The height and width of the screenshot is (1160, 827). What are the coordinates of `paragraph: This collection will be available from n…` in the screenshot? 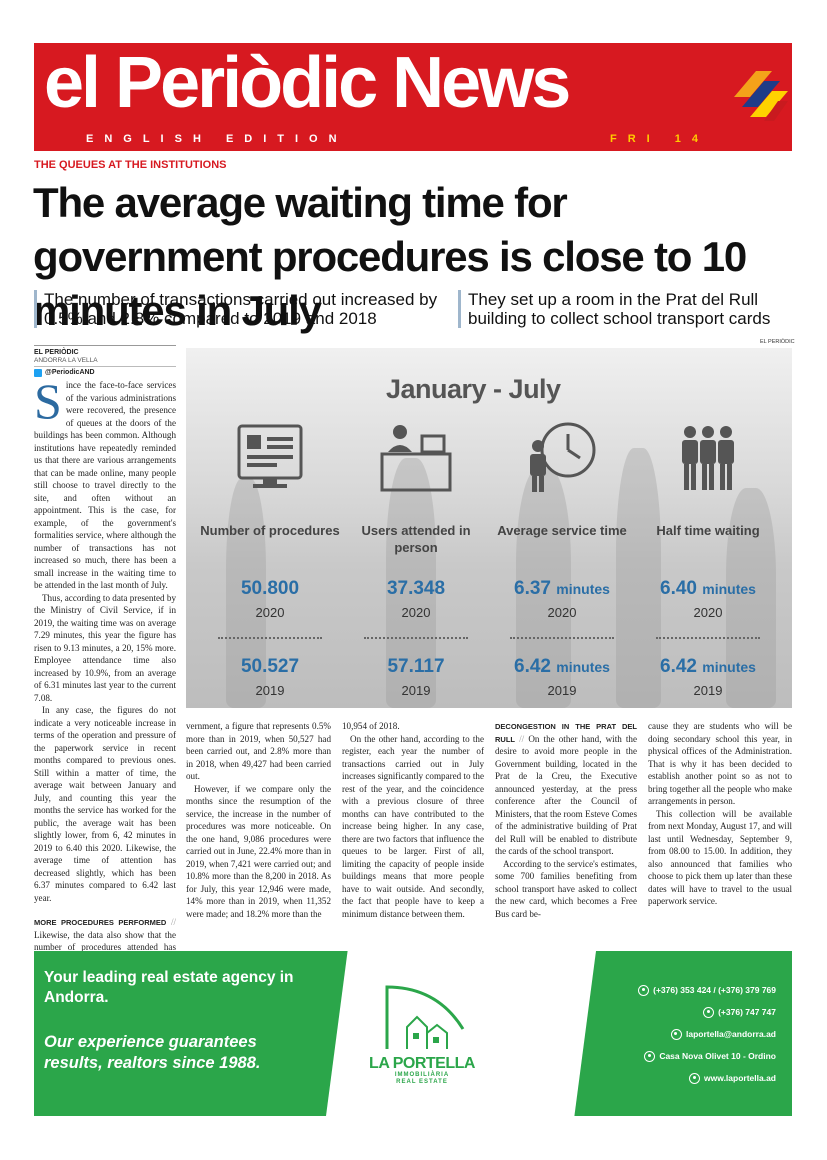 It's located at (720, 857).